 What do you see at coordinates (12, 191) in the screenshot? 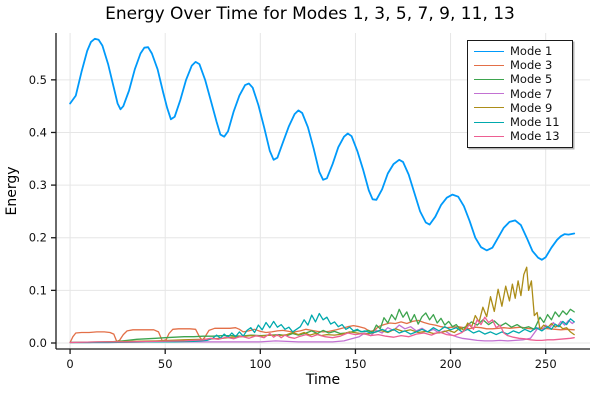
I see `y-axis-label: Energy` at bounding box center [12, 191].